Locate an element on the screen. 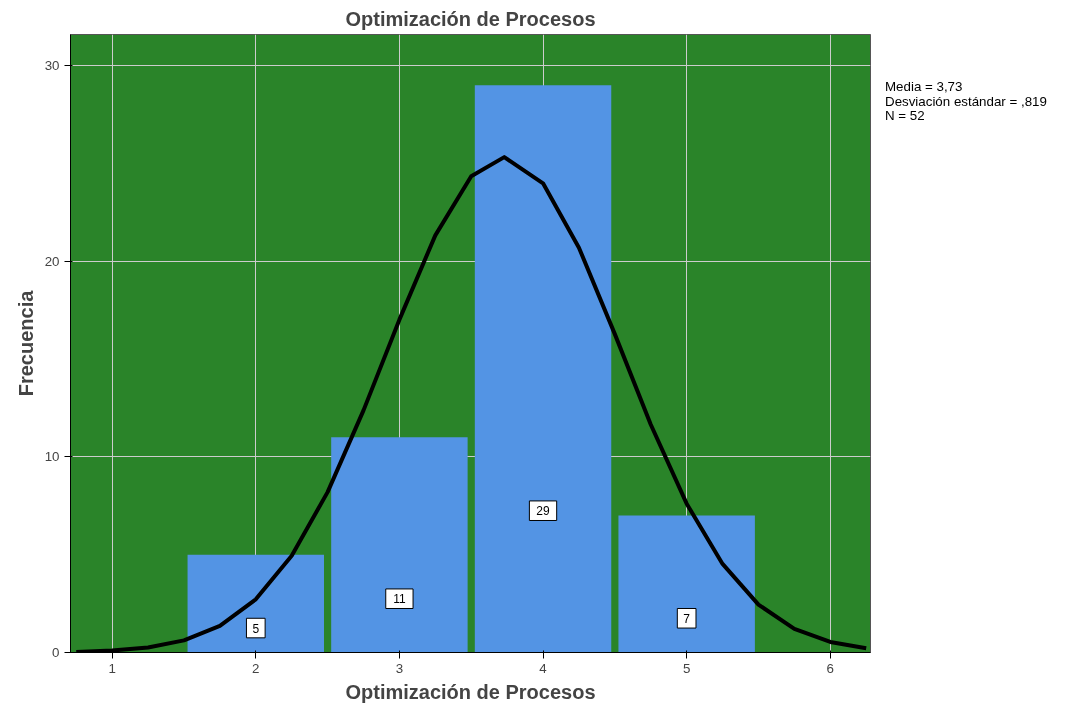  x-tick-label: 6 is located at coordinates (830, 668).